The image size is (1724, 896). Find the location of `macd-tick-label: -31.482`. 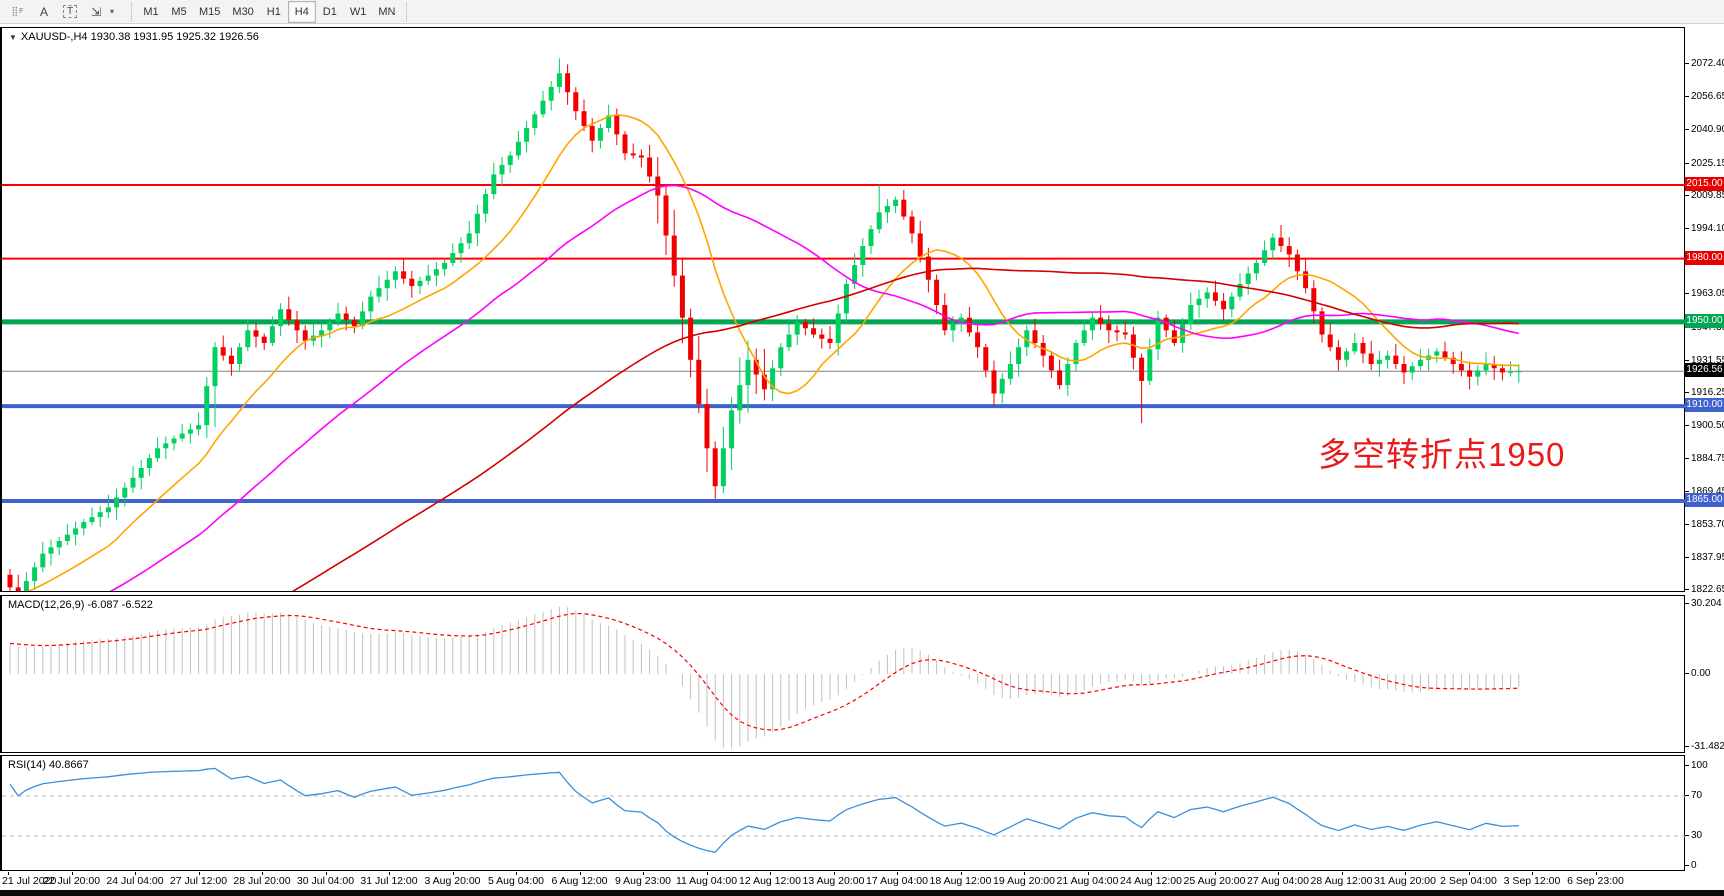

macd-tick-label: -31.482 is located at coordinates (1704, 746).